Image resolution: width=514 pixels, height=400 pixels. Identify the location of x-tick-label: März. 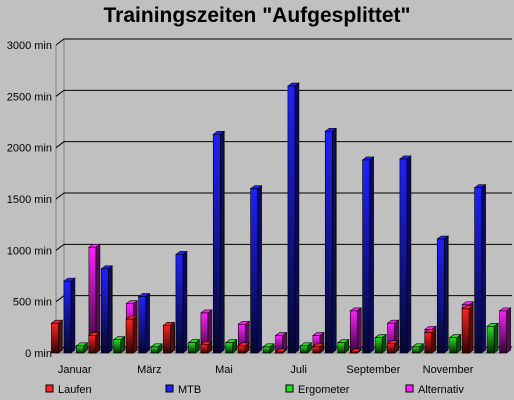
(149, 370).